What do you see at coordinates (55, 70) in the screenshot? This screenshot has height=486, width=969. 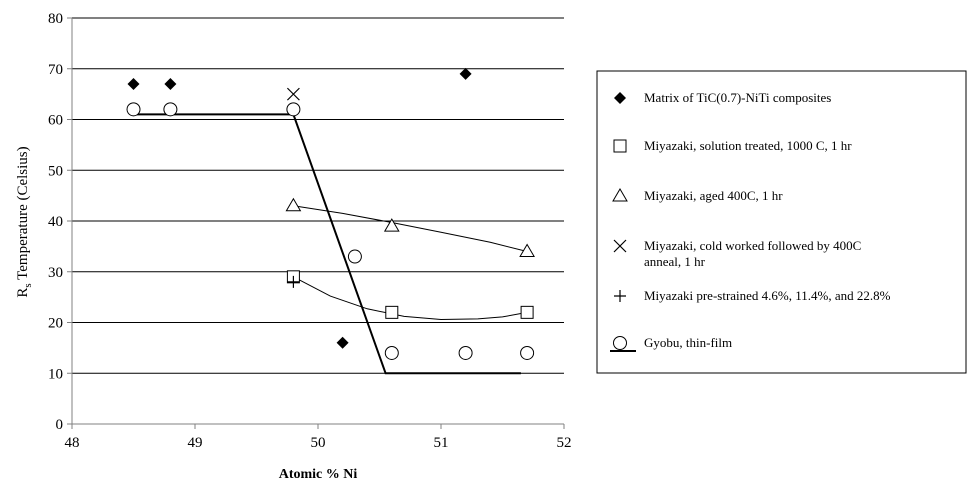 I see `y-tick-label: 70` at bounding box center [55, 70].